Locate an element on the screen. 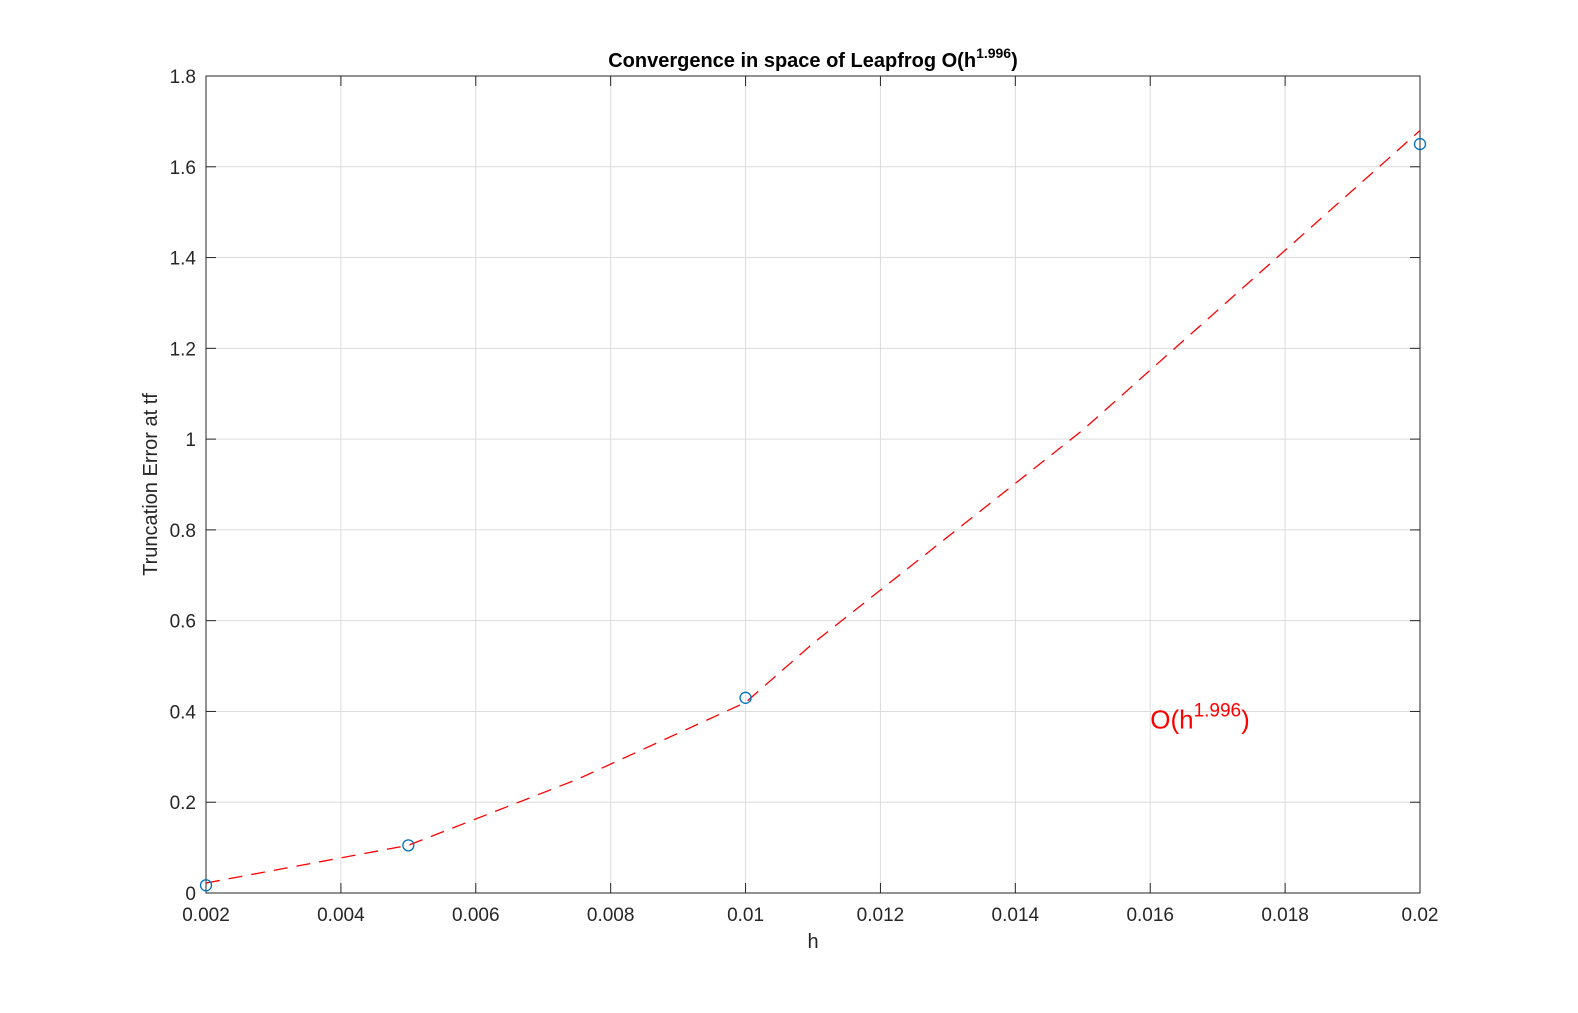 The height and width of the screenshot is (1013, 1578). chart-title-suffix: ) is located at coordinates (1014, 61).